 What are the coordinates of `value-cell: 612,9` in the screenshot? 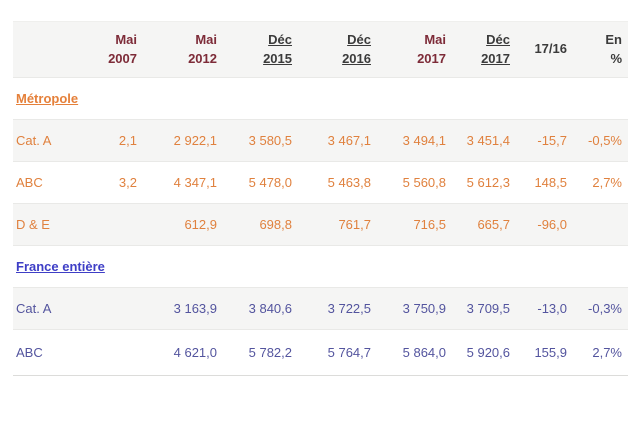 It's located at (183, 224).